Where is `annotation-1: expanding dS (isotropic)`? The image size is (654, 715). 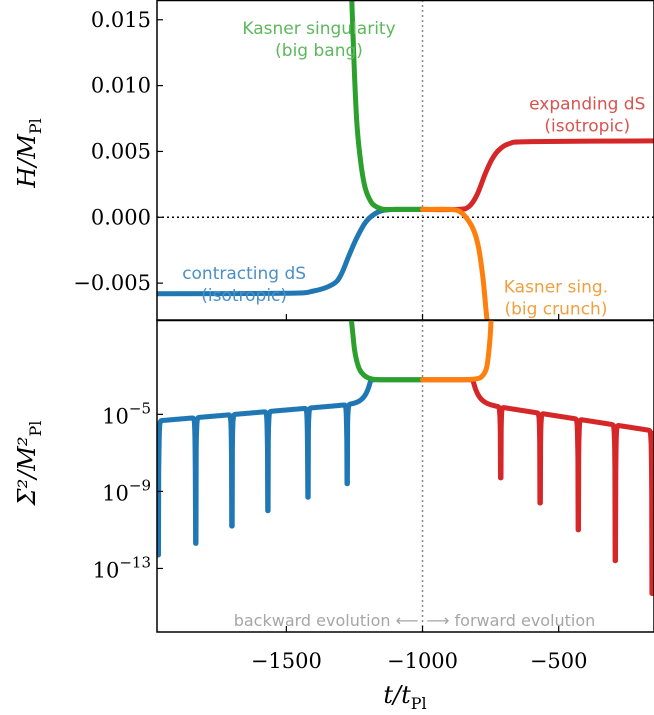 annotation-1: expanding dS (isotropic) is located at coordinates (587, 115).